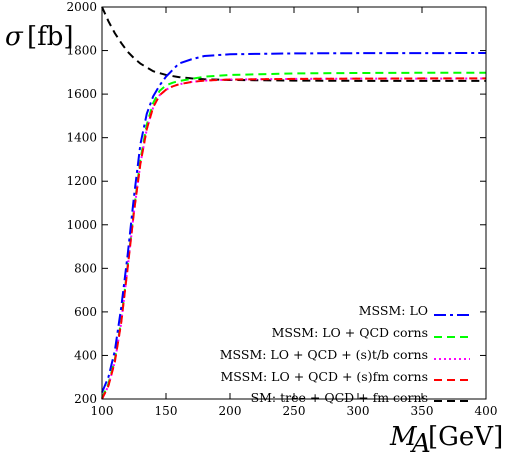 The image size is (510, 454). Describe the element at coordinates (81, 225) in the screenshot. I see `y-tick-label: 1000` at that location.